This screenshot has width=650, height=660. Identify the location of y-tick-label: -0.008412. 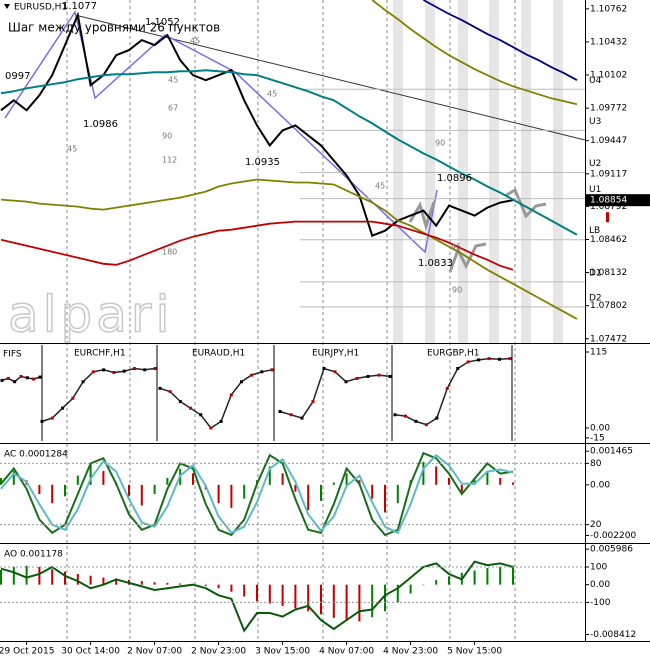
(613, 635).